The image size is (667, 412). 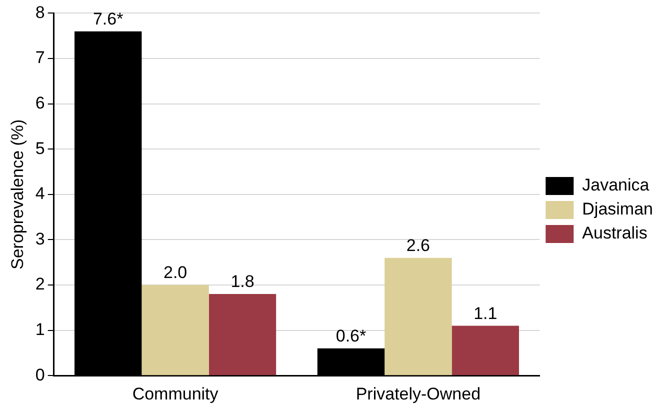 I want to click on data-label: 1.8, so click(x=242, y=282).